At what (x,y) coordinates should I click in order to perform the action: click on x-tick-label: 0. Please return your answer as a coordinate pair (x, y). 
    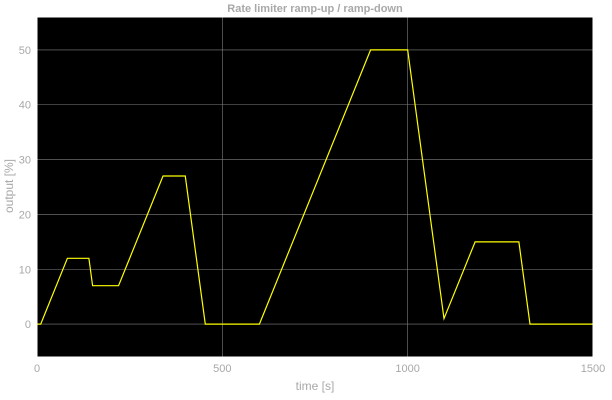
    Looking at the image, I should click on (37, 369).